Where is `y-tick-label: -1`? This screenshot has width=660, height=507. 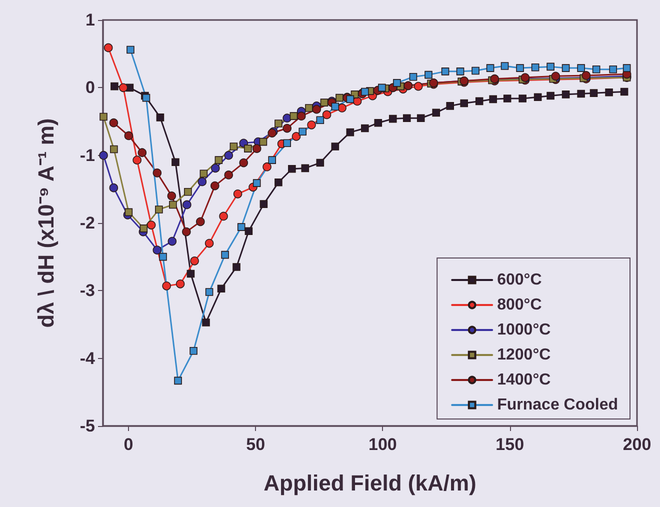 y-tick-label: -1 is located at coordinates (87, 155).